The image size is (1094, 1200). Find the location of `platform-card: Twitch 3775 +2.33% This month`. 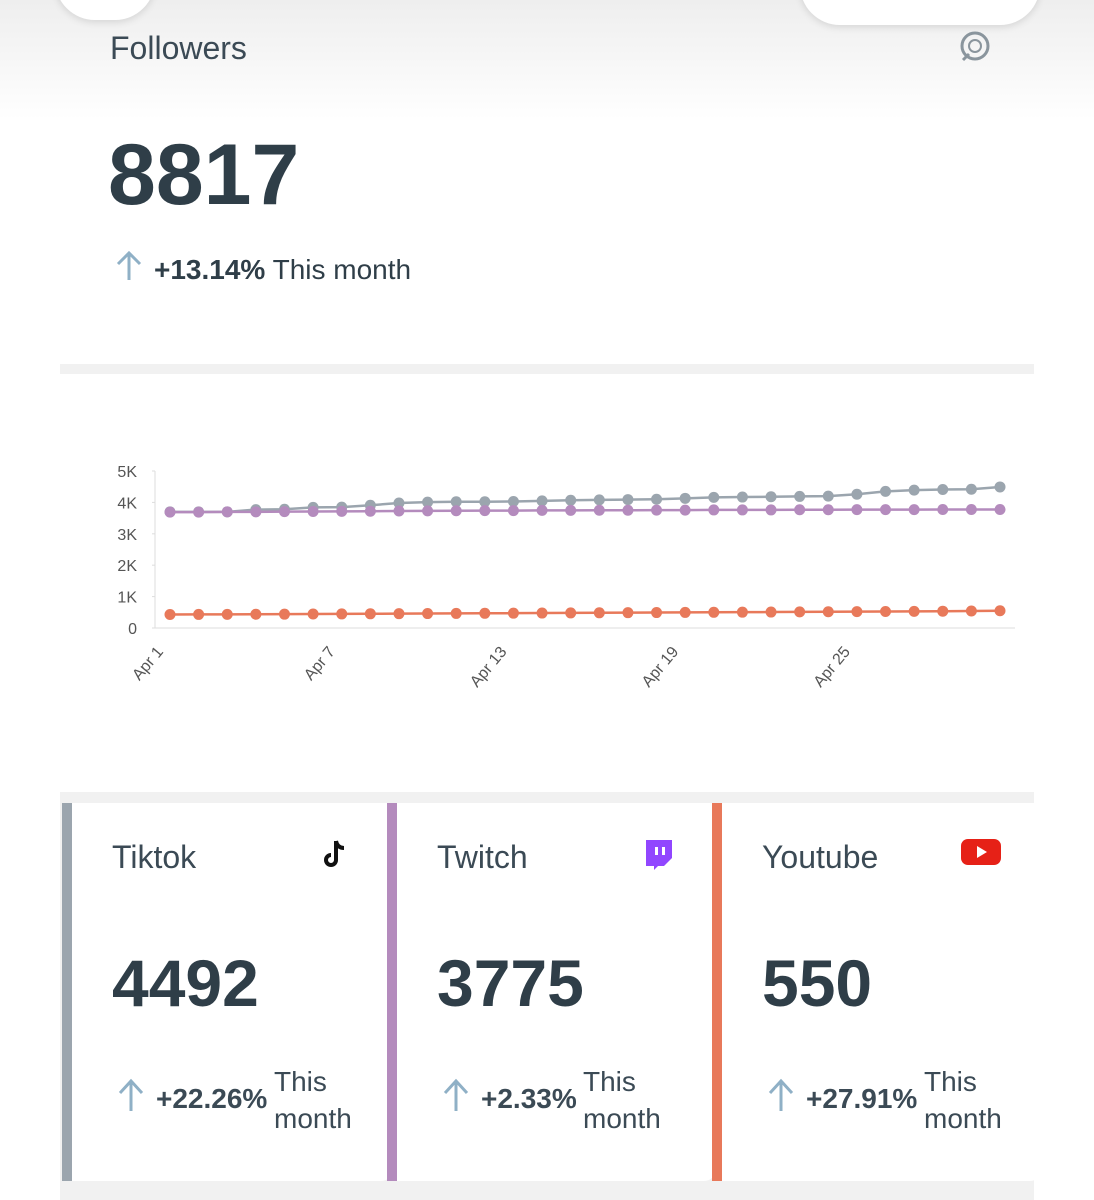

platform-card: Twitch 3775 +2.33% This month is located at coordinates (551, 992).